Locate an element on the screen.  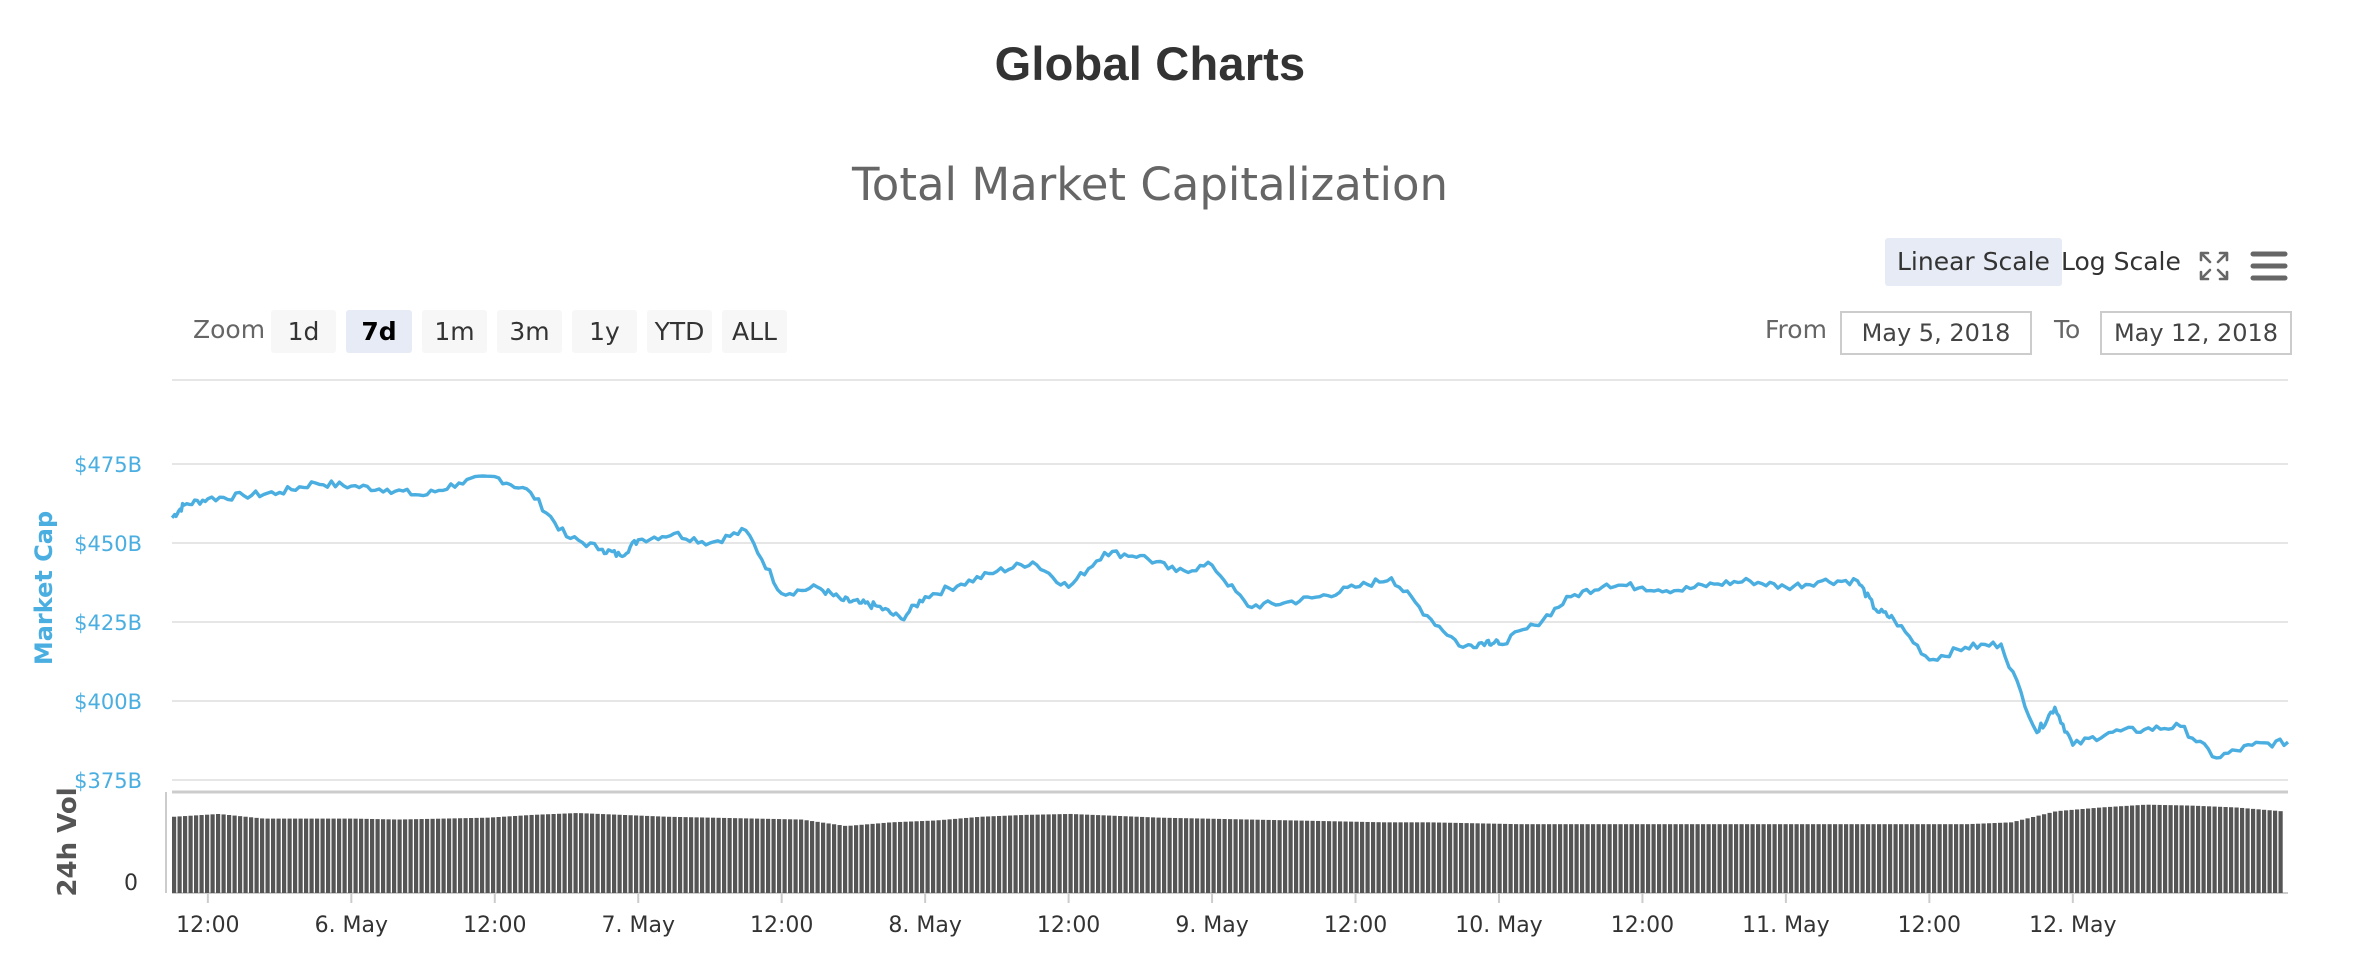
zoom-1d-button: 1d is located at coordinates (303, 331).